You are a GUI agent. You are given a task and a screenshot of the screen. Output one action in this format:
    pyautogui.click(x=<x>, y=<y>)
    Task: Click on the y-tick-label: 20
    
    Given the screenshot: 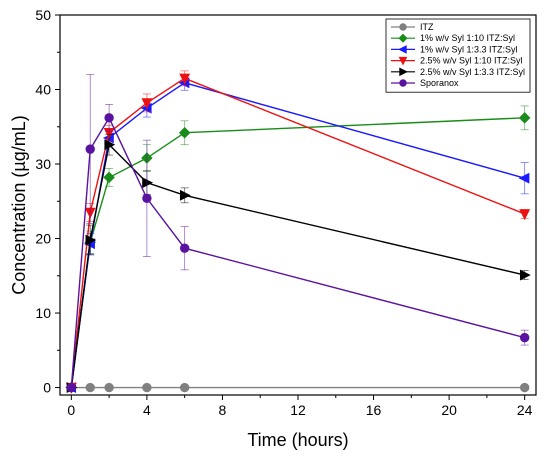 What is the action you would take?
    pyautogui.click(x=43, y=239)
    